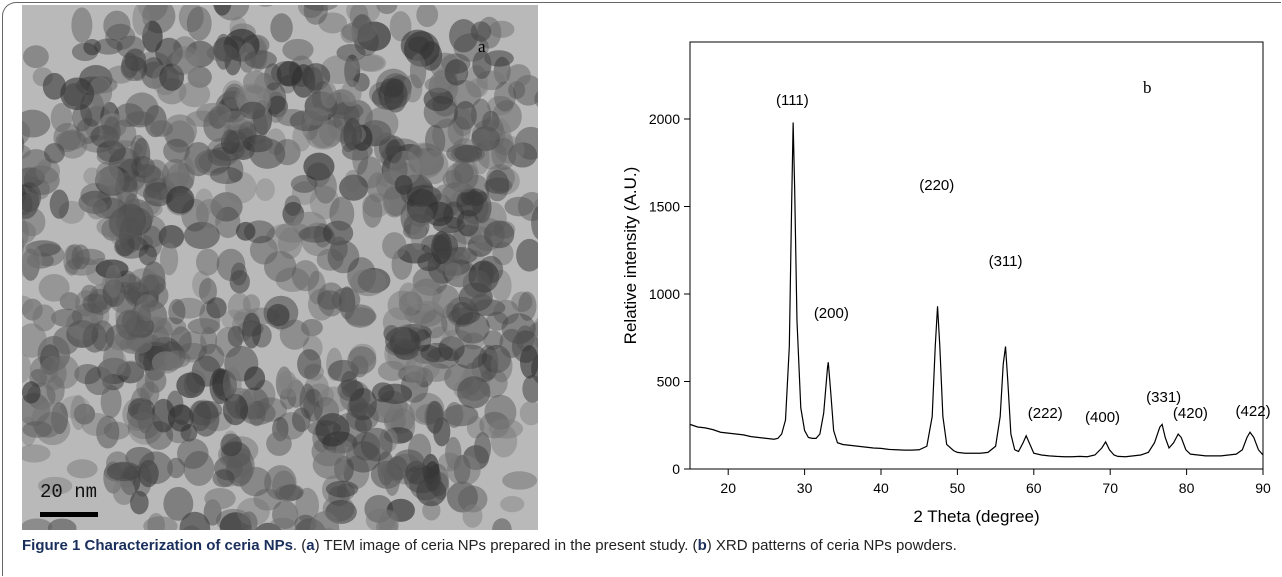  What do you see at coordinates (881, 488) in the screenshot?
I see `x-tick-label: 40` at bounding box center [881, 488].